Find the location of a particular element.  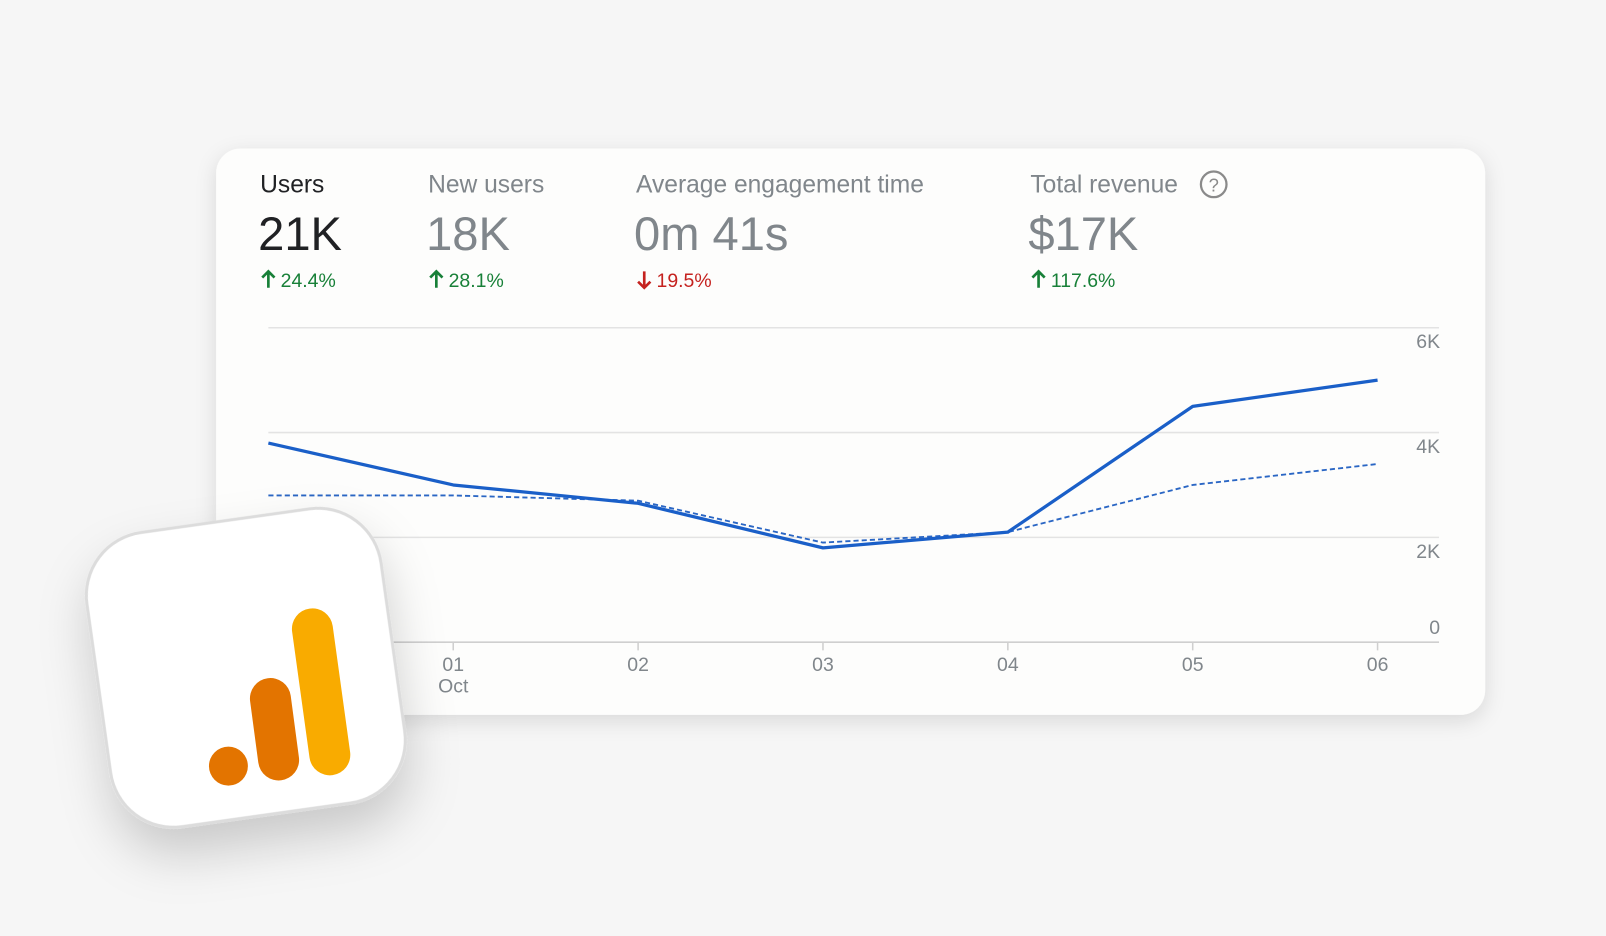

metric-change: 24.4% is located at coordinates (308, 281).